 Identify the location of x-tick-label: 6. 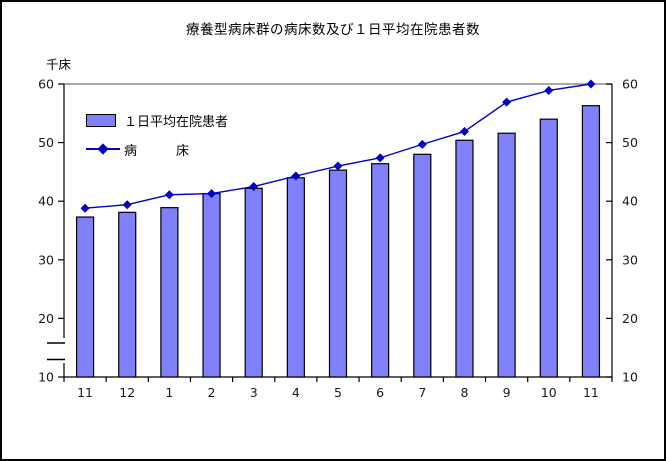
(380, 392).